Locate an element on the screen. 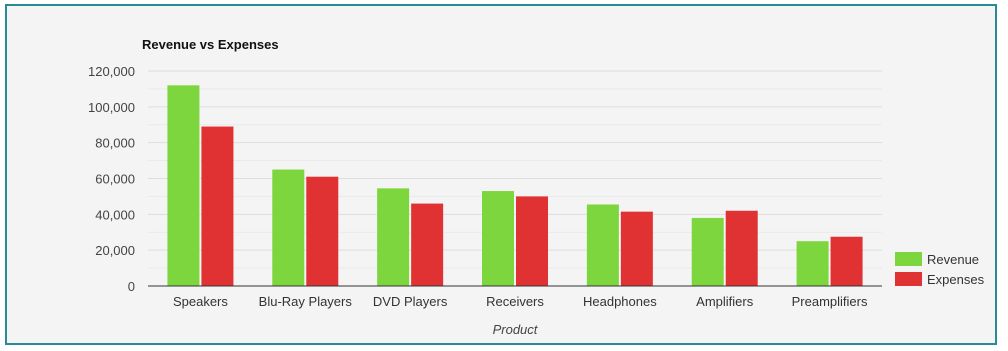 The width and height of the screenshot is (1008, 351). x-tick-label: Amplifiers is located at coordinates (725, 301).